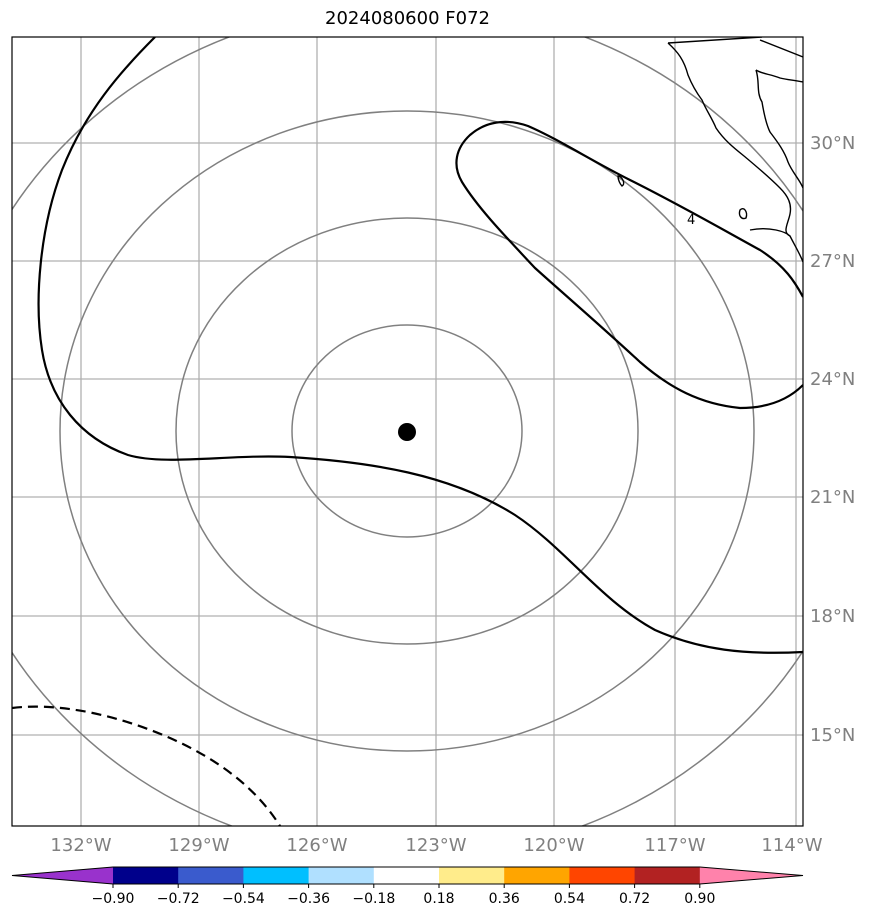 The image size is (873, 924). What do you see at coordinates (791, 845) in the screenshot?
I see `lon-label: 114°W` at bounding box center [791, 845].